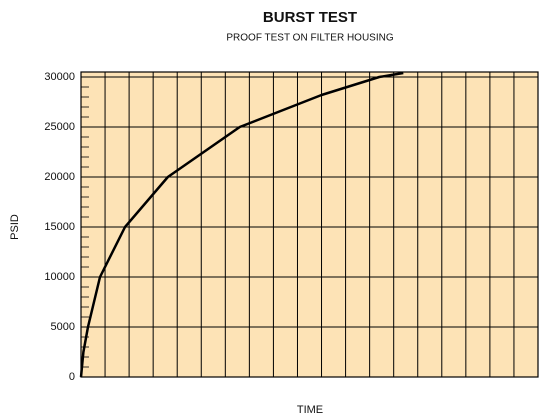 This screenshot has height=420, width=539. I want to click on y-tick-label: 10000, so click(59, 277).